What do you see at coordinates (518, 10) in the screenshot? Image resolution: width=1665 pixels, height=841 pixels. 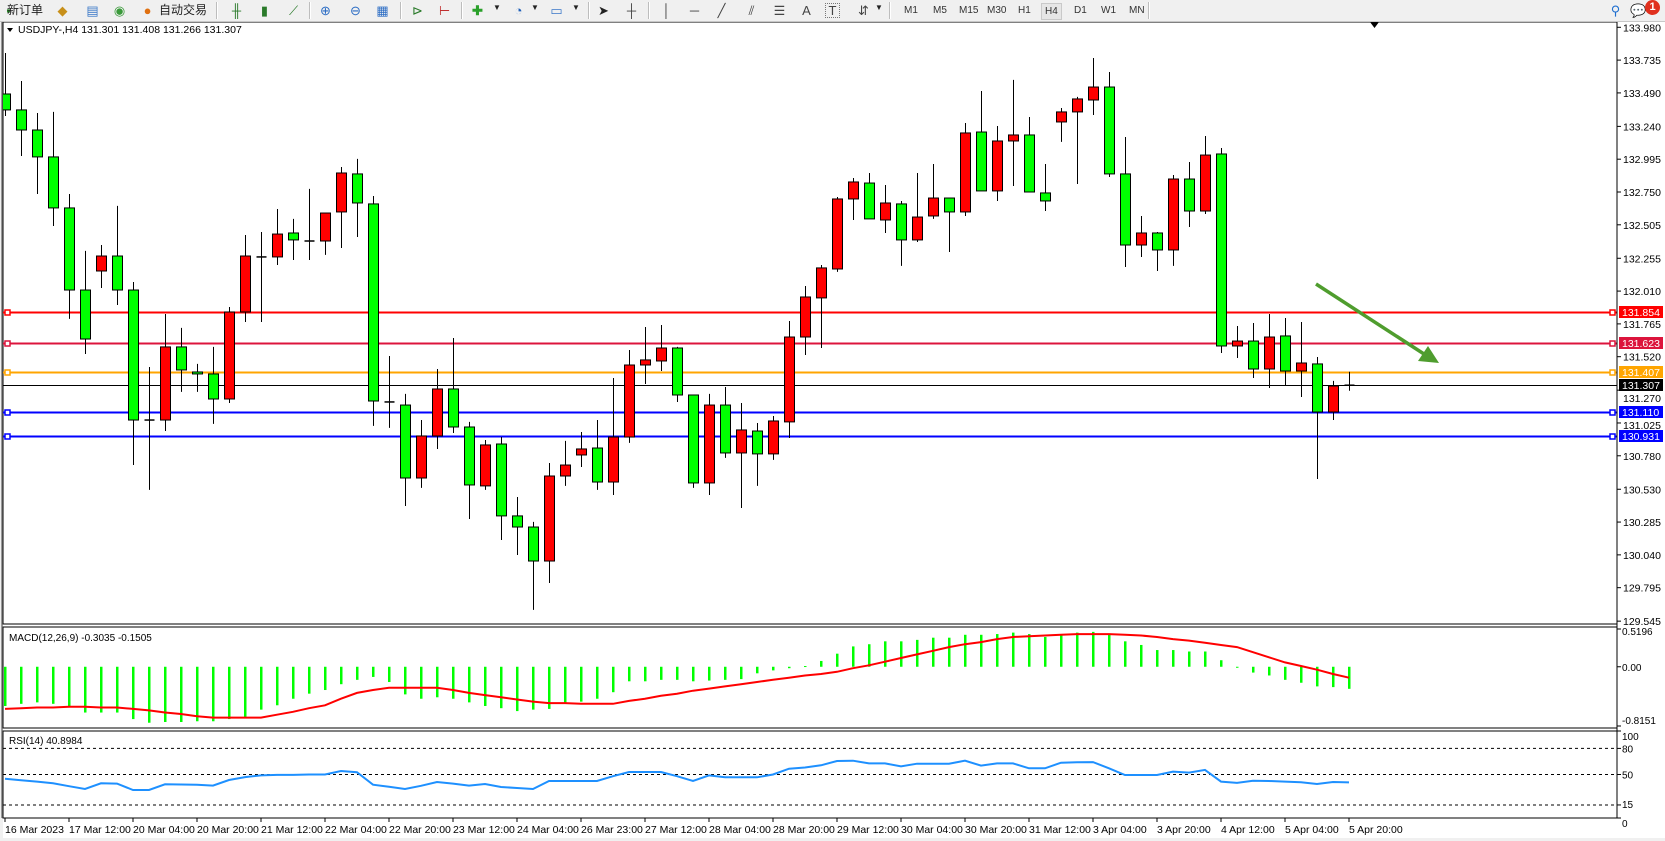 I see `periods-clock-icon: ◔` at bounding box center [518, 10].